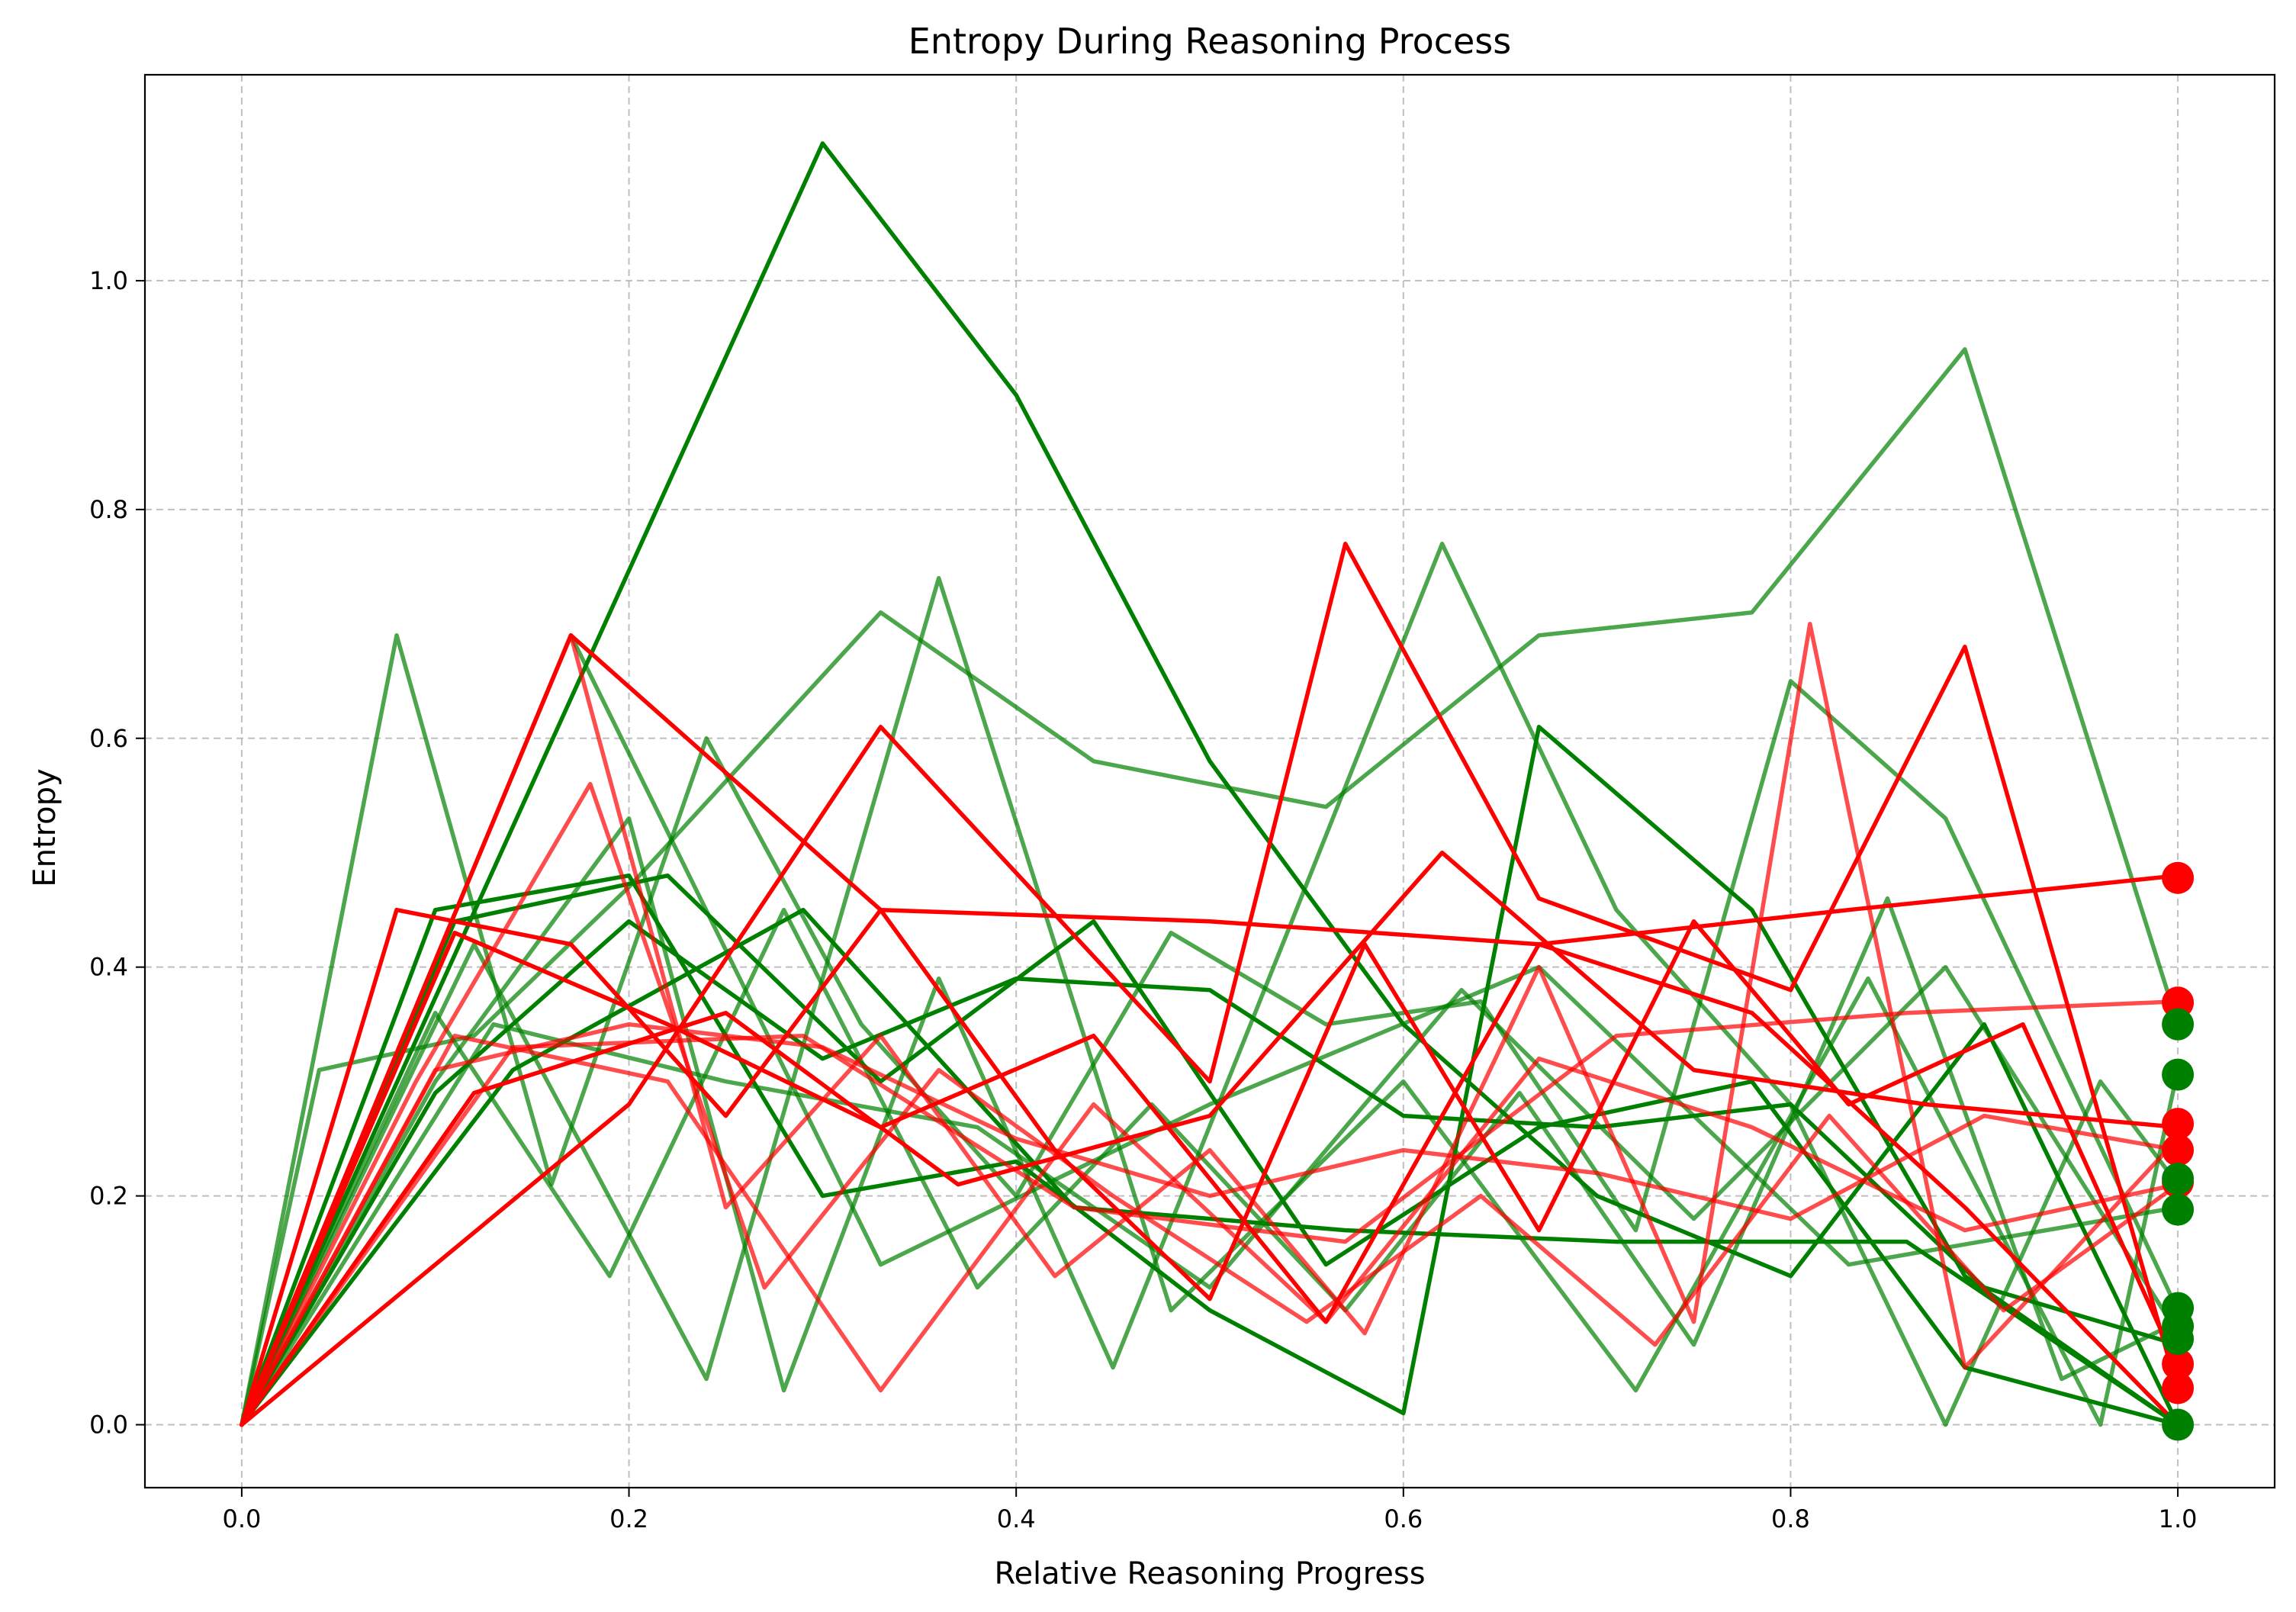 The image size is (2296, 1612). Describe the element at coordinates (109, 280) in the screenshot. I see `y-tick-label: 1.0` at that location.